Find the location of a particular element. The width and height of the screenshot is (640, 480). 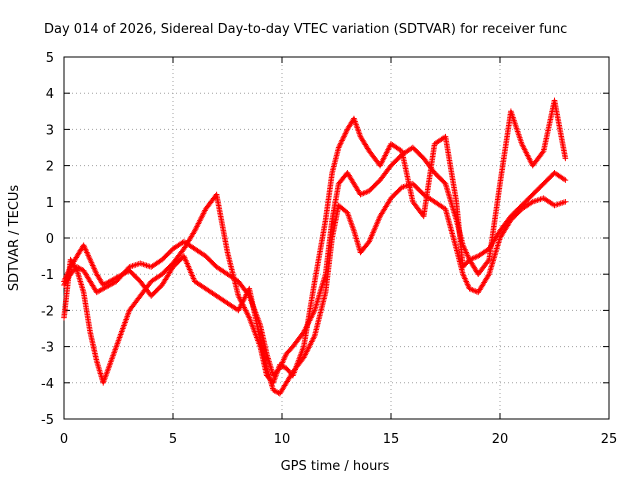

y-tick-label: -5 is located at coordinates (47, 420).